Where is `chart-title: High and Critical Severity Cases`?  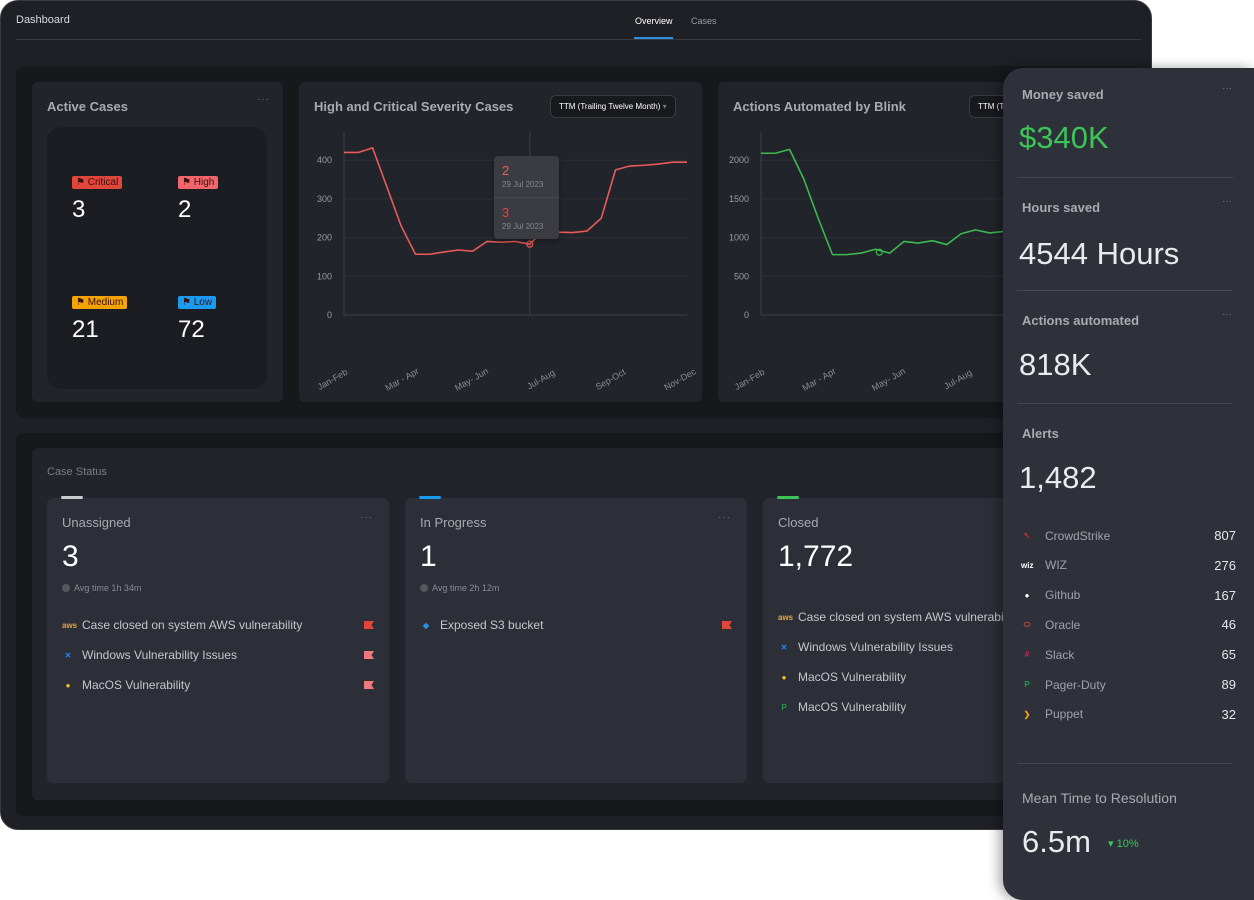 chart-title: High and Critical Severity Cases is located at coordinates (414, 106).